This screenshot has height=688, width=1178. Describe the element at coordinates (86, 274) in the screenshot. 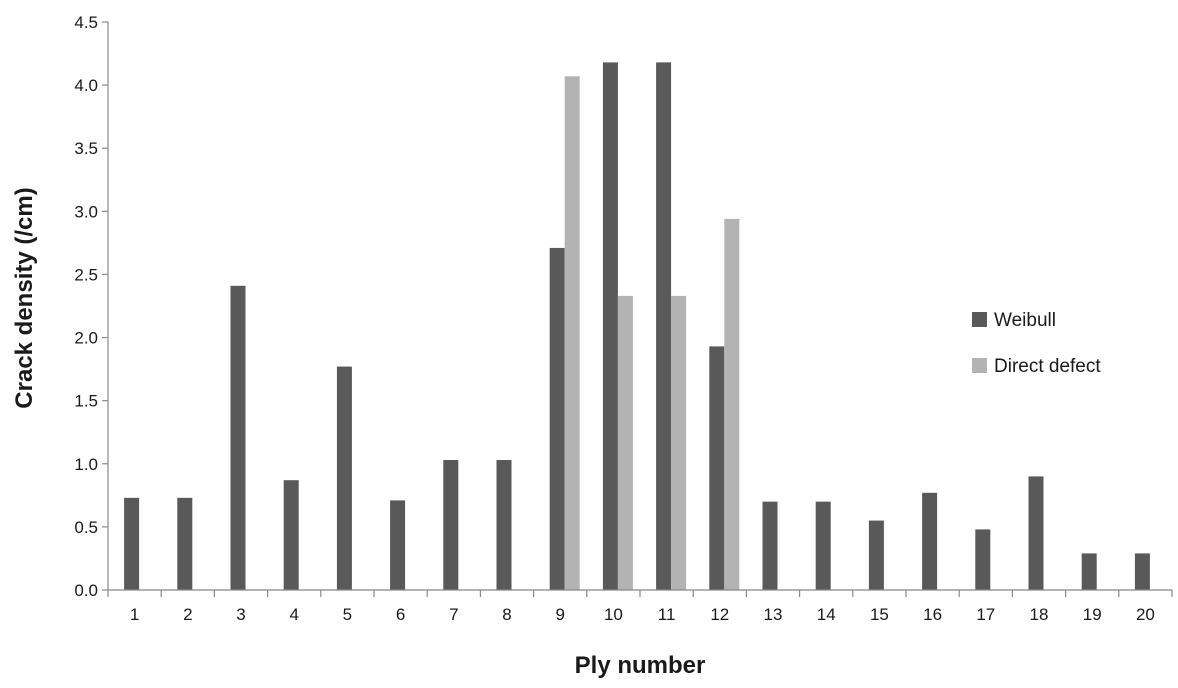

I see `y-tick-label: 2.5` at that location.